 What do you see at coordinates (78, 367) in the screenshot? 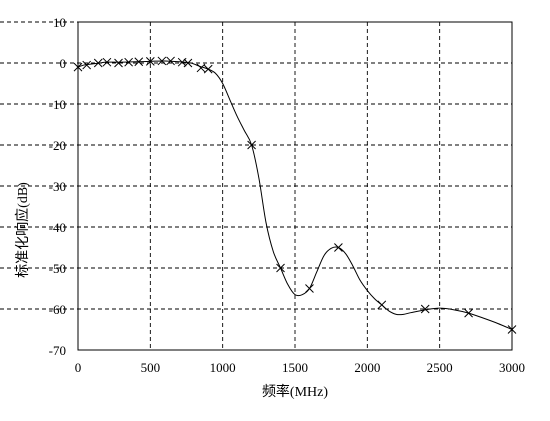
I see `x-tick-label: 0` at bounding box center [78, 367].